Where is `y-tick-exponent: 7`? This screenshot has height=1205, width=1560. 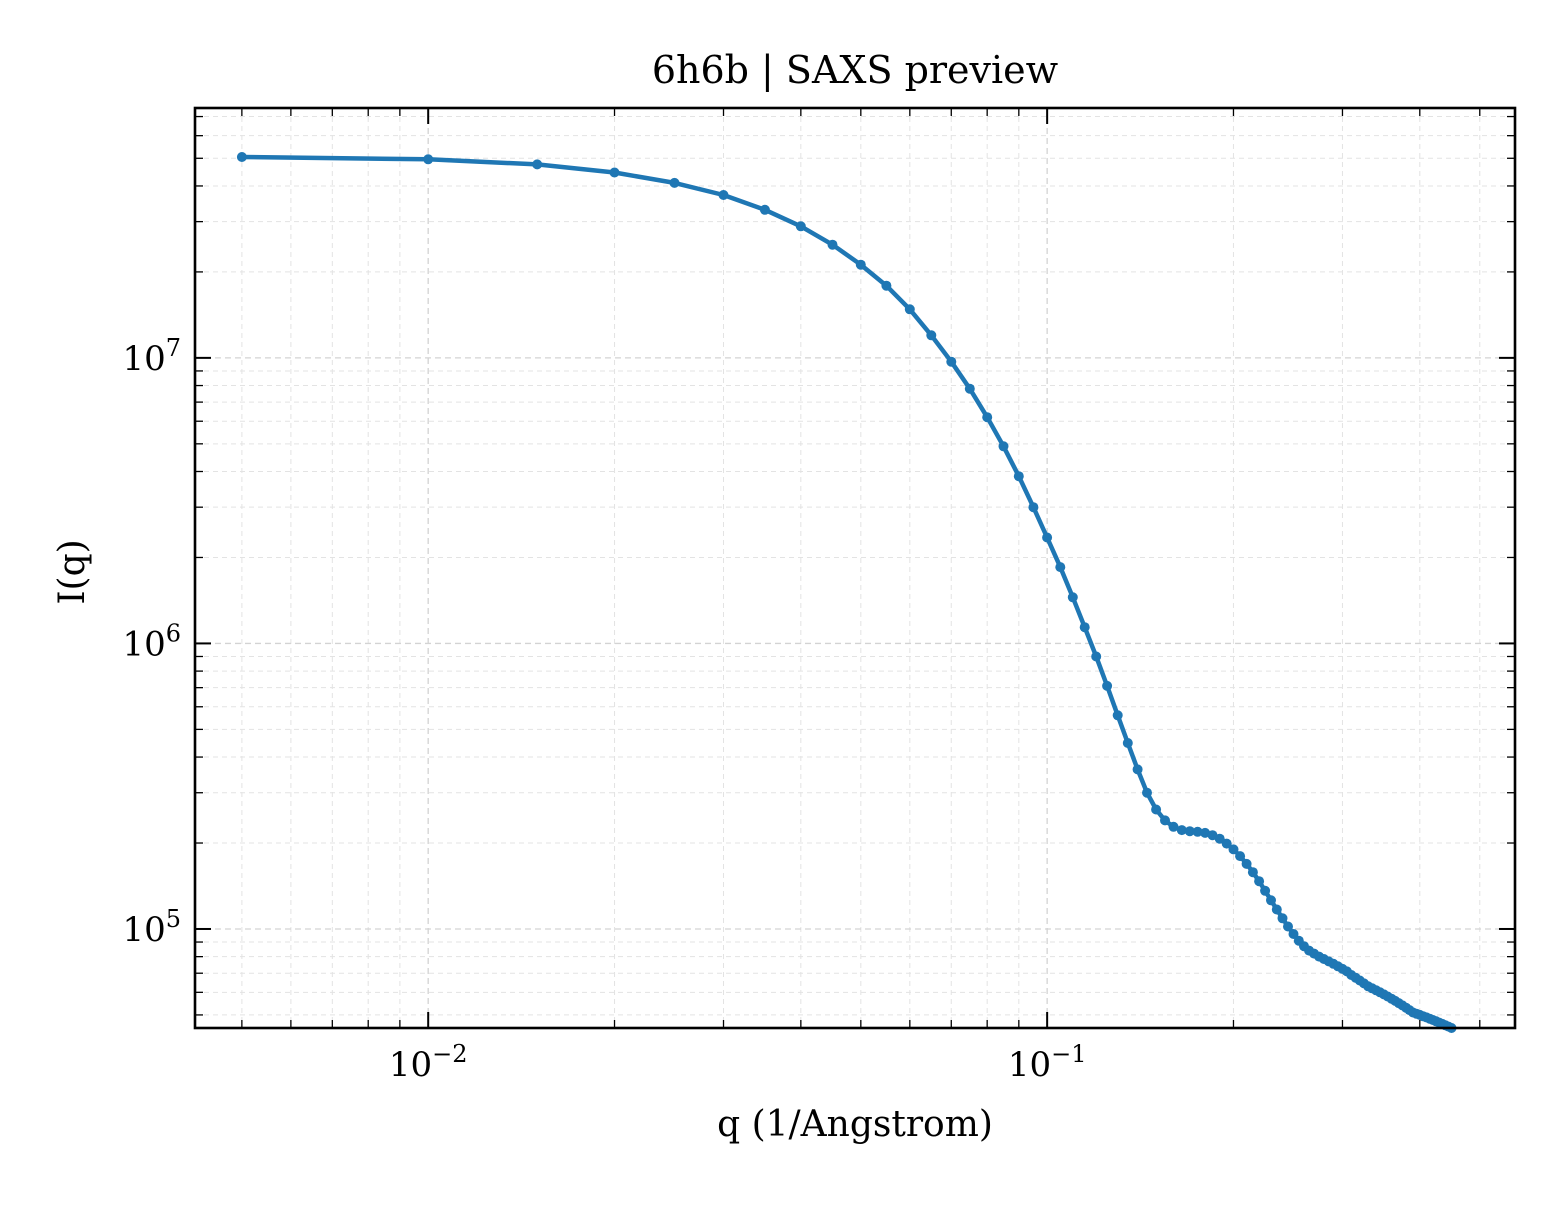 y-tick-exponent: 7 is located at coordinates (173, 348).